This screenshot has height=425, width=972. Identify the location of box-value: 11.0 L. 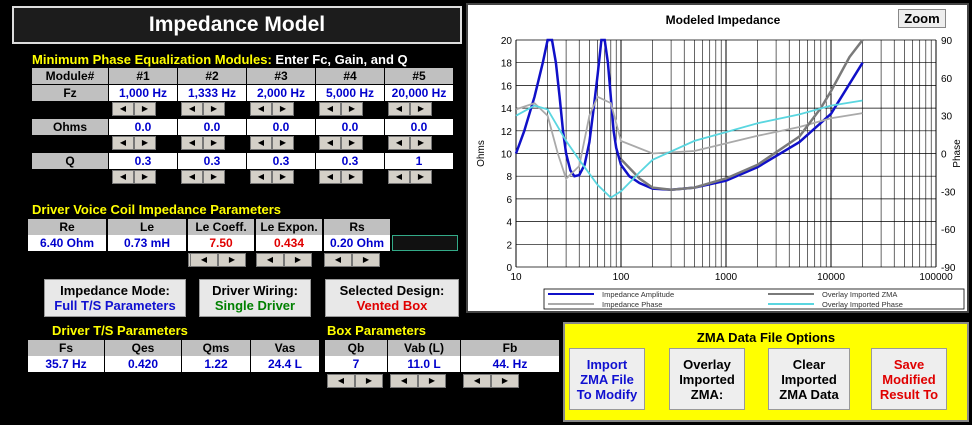
(424, 364).